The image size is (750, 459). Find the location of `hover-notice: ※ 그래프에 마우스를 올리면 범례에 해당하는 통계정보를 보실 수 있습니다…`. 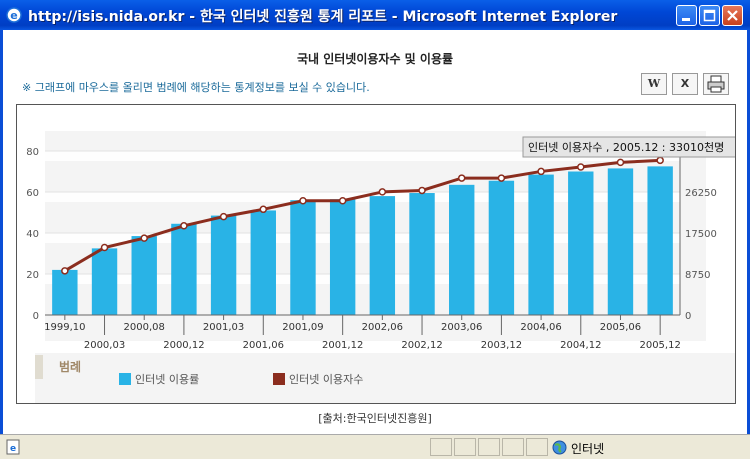

hover-notice: ※ 그래프에 마우스를 올리면 범례에 해당하는 통계정보를 보실 수 있습니다… is located at coordinates (196, 87).